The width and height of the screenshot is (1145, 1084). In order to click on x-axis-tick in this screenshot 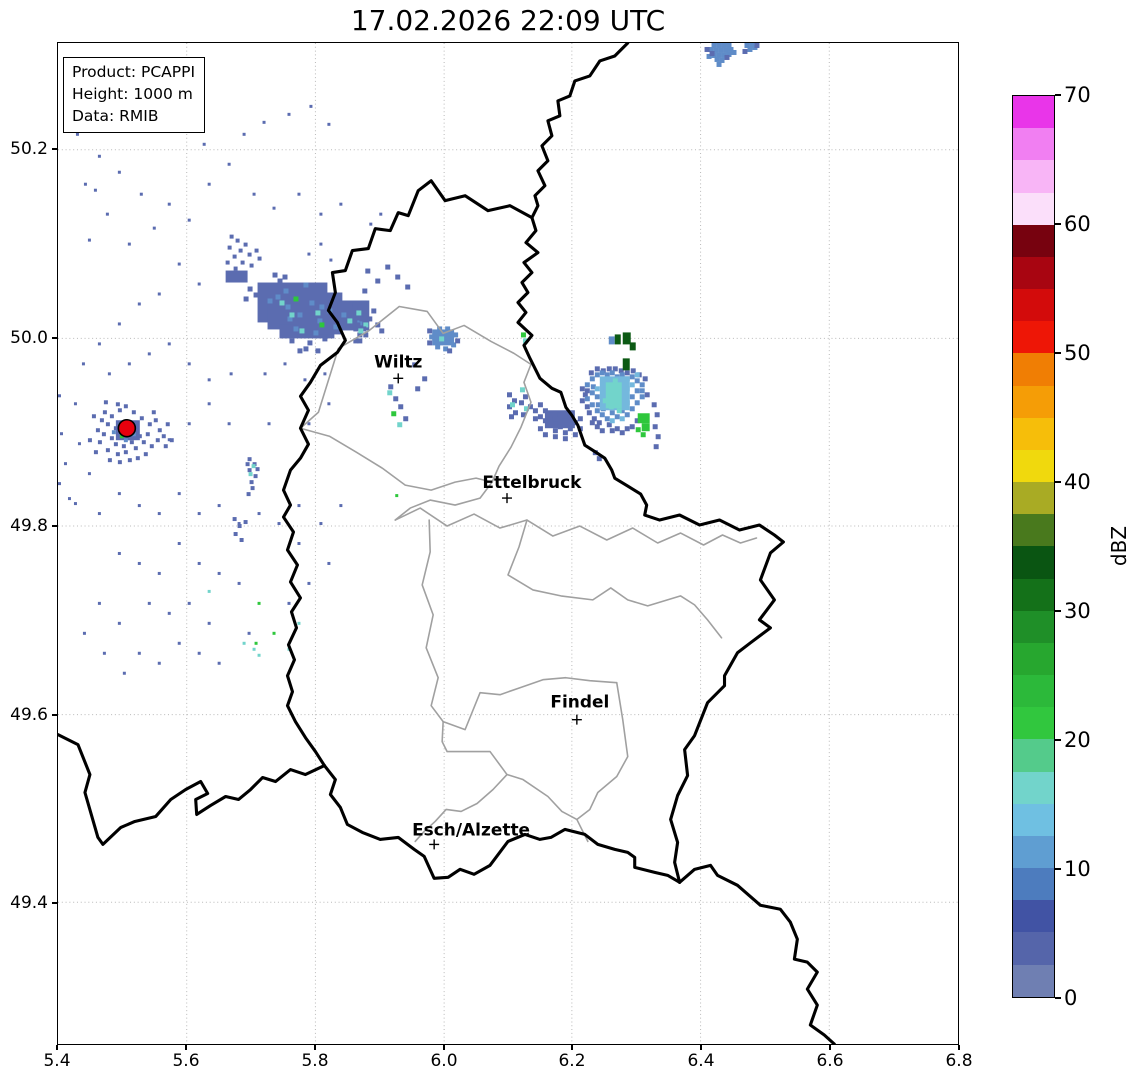, I will do `click(959, 1047)`.